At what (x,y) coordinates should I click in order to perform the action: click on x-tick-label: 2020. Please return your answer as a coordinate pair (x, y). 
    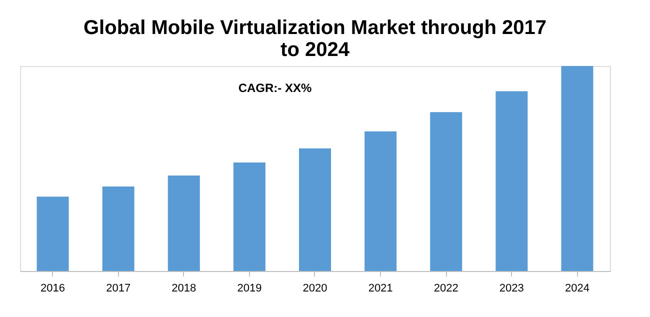
    Looking at the image, I should click on (315, 288).